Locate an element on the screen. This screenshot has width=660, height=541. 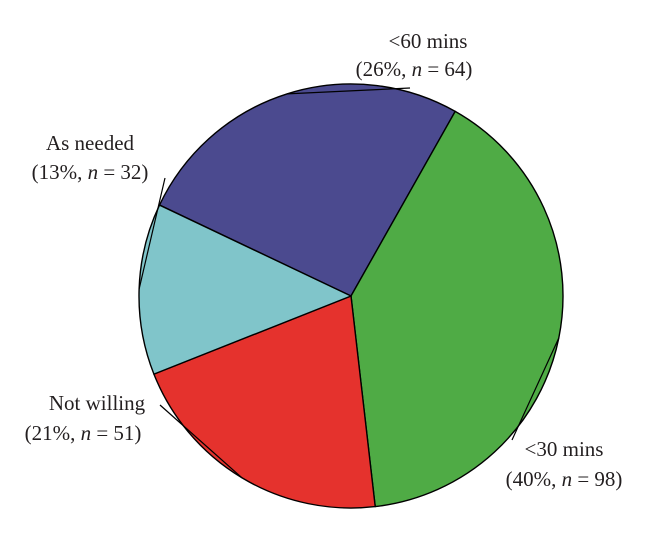
label-asneeded-stats: (13%, n = 32) is located at coordinates (90, 172).